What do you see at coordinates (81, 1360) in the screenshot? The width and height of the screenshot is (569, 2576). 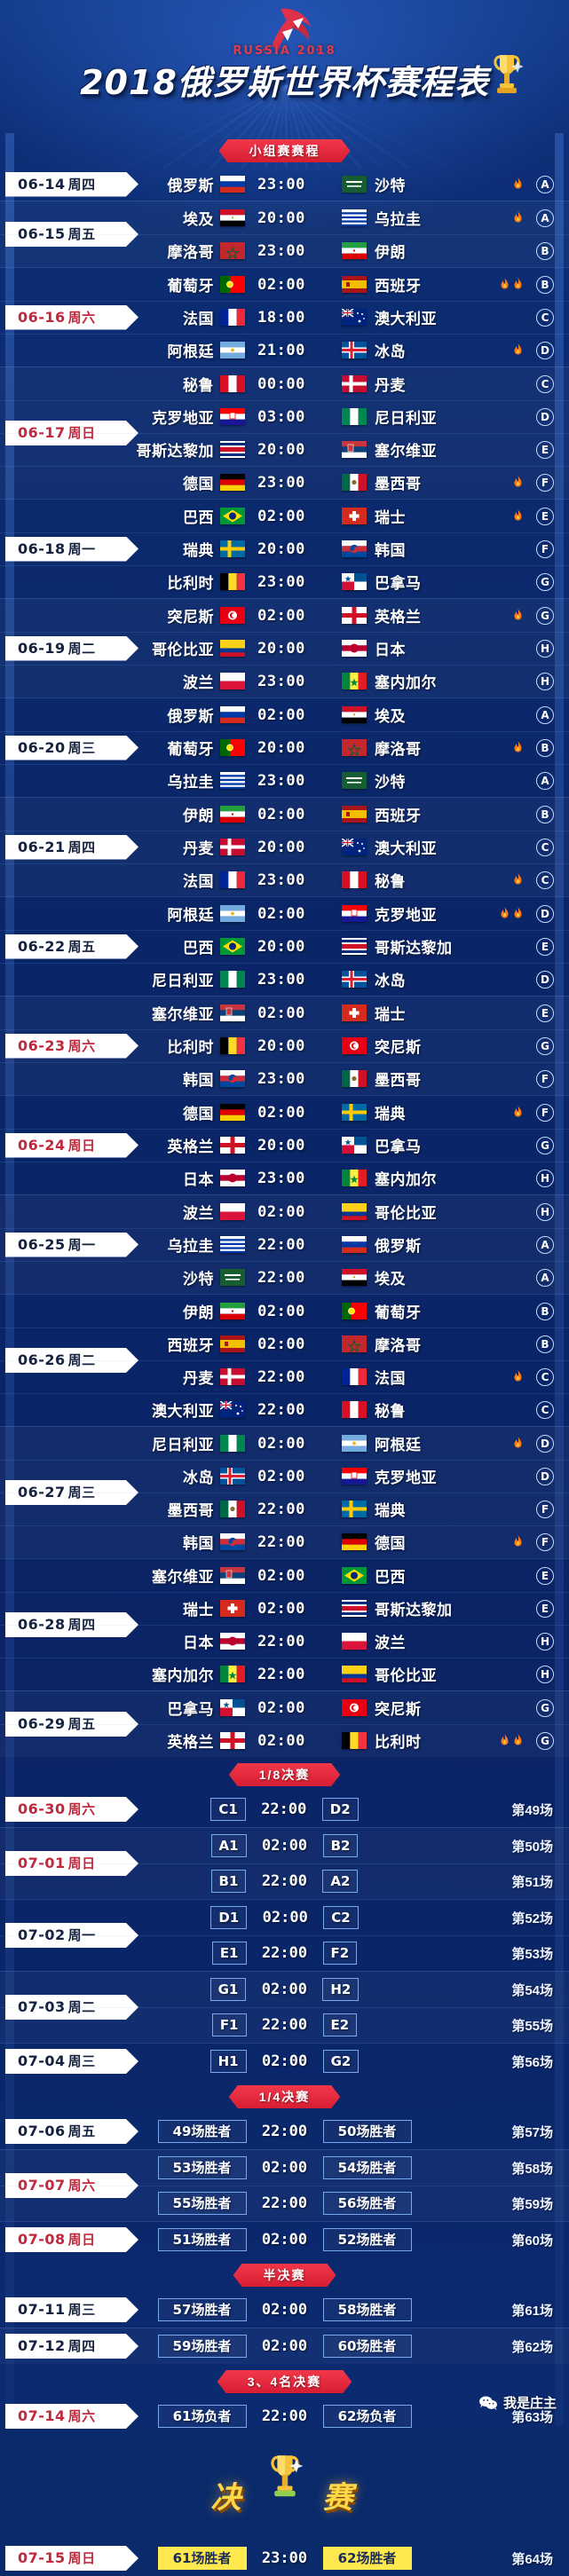 I see `weekday-text: 周二` at bounding box center [81, 1360].